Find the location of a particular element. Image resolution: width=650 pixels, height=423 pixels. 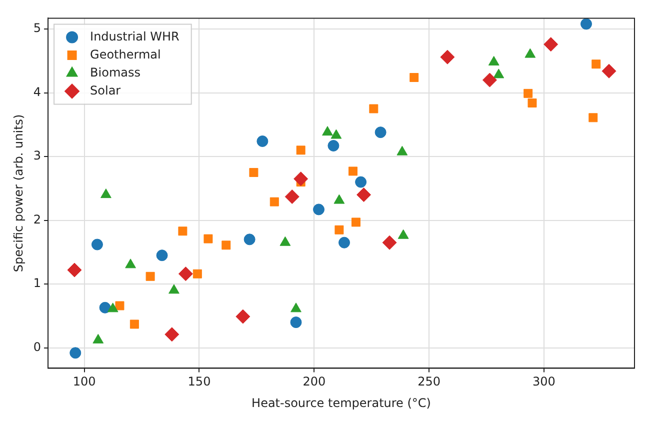

legend-label: Industrial WHR is located at coordinates (135, 36).